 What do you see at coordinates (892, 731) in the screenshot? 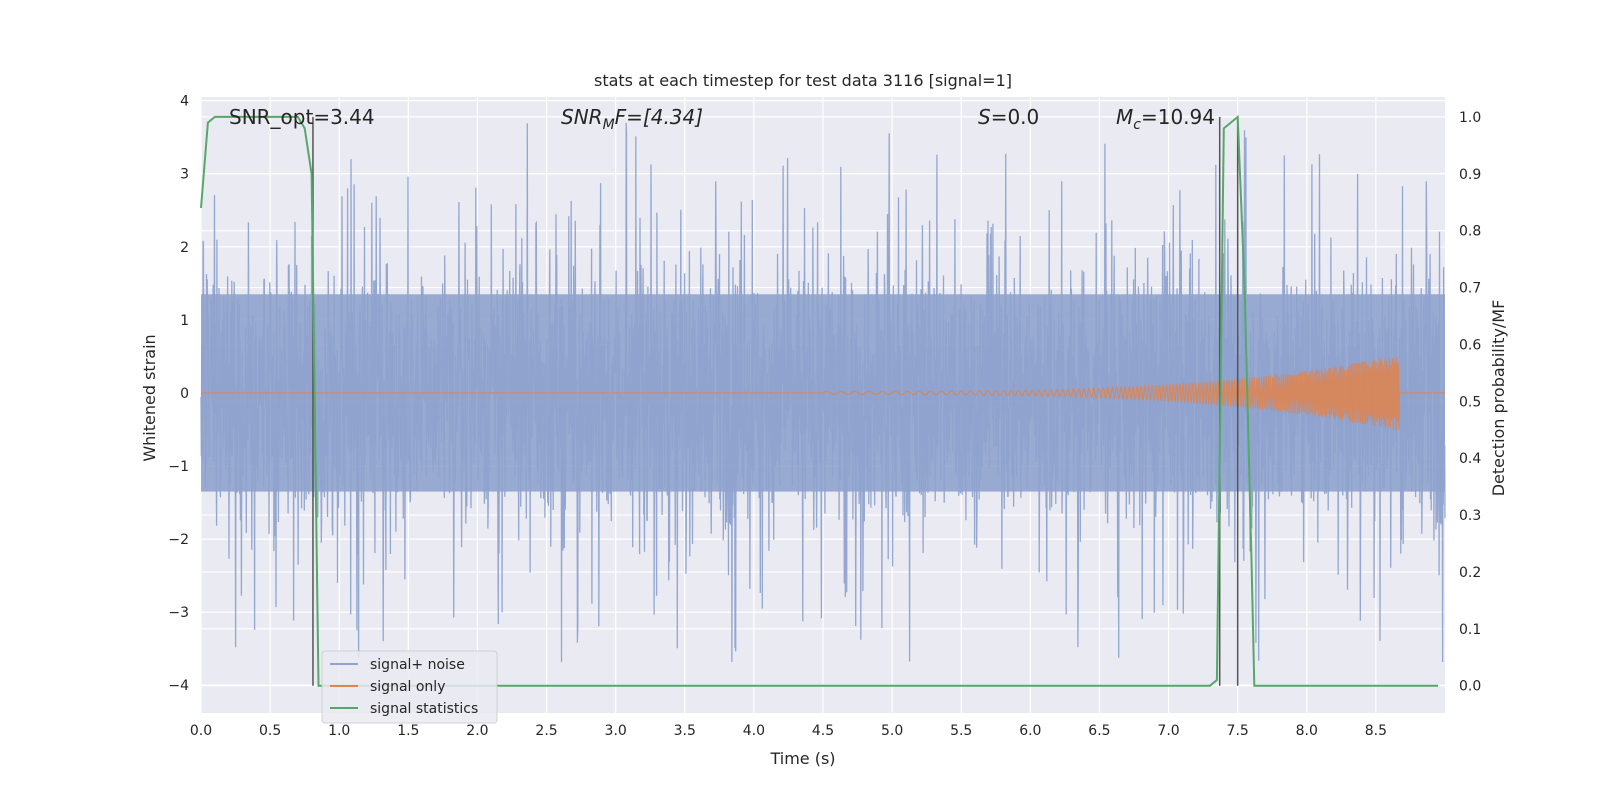
I see `x-tick-label: 5.0` at bounding box center [892, 731].